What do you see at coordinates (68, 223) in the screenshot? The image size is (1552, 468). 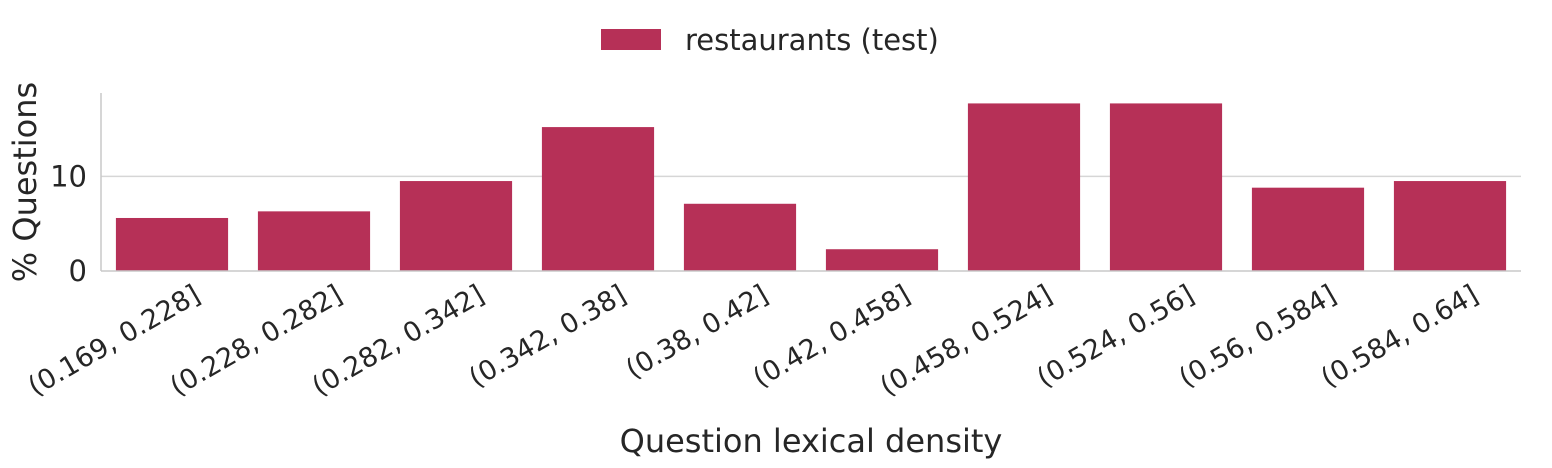 I see `y-tick-labels: 0 10` at bounding box center [68, 223].